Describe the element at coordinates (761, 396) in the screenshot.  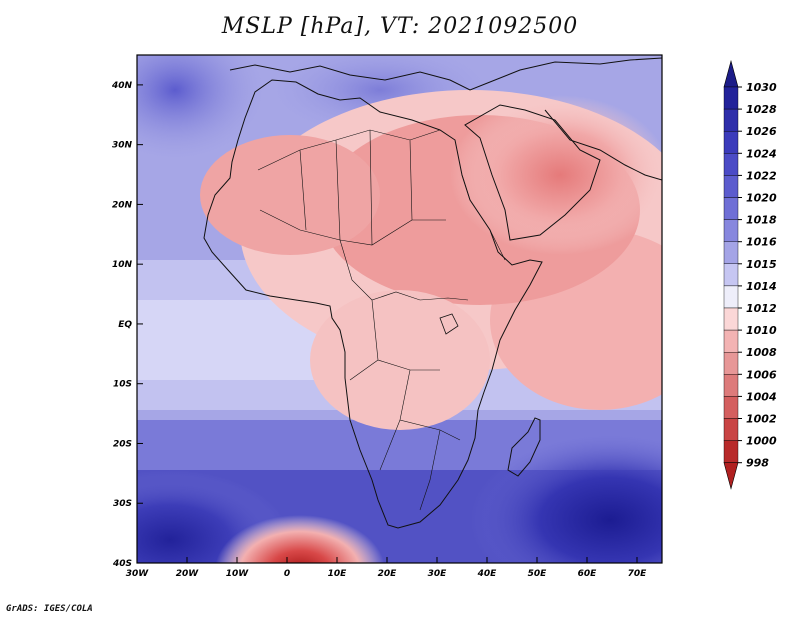
I see `colorbar-label: 1004` at that location.